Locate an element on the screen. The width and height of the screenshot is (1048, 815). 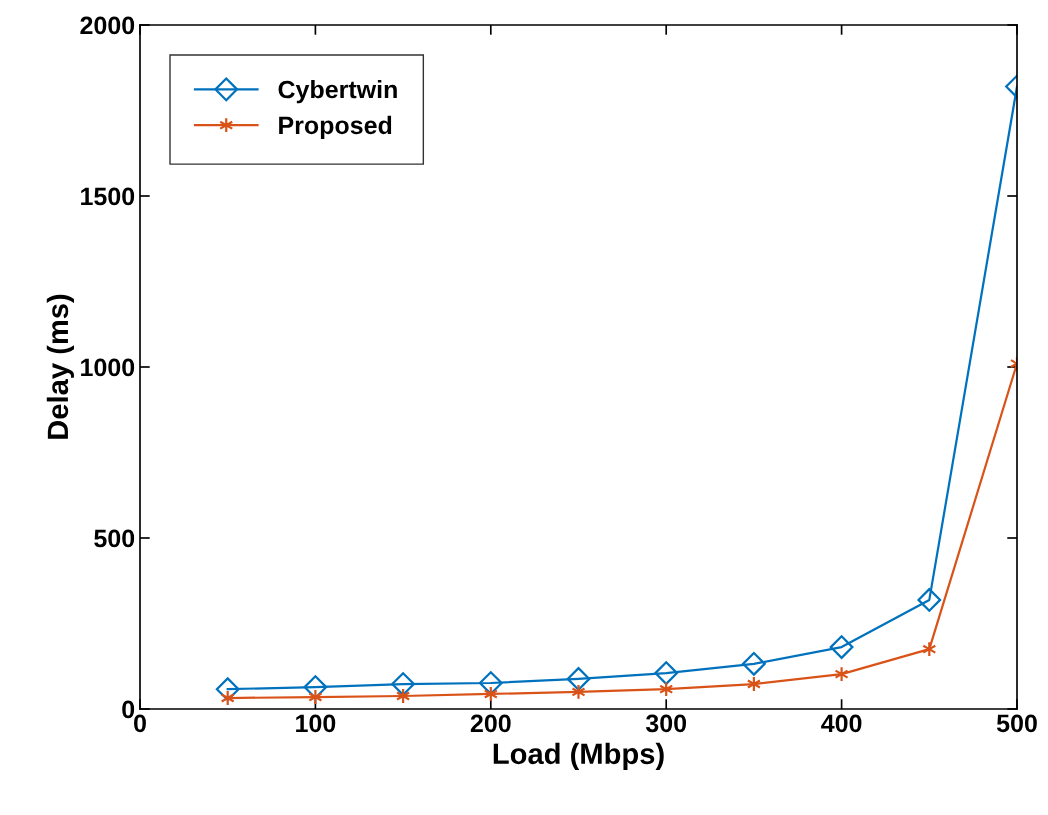
y-axis-title: Delay (ms) is located at coordinates (60, 366).